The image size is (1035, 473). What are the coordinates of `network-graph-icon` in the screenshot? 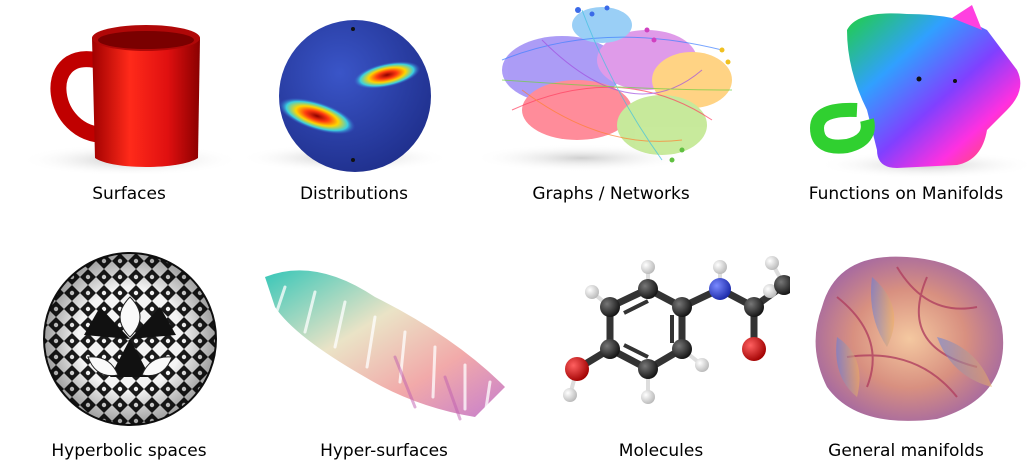 It's located at (607, 88).